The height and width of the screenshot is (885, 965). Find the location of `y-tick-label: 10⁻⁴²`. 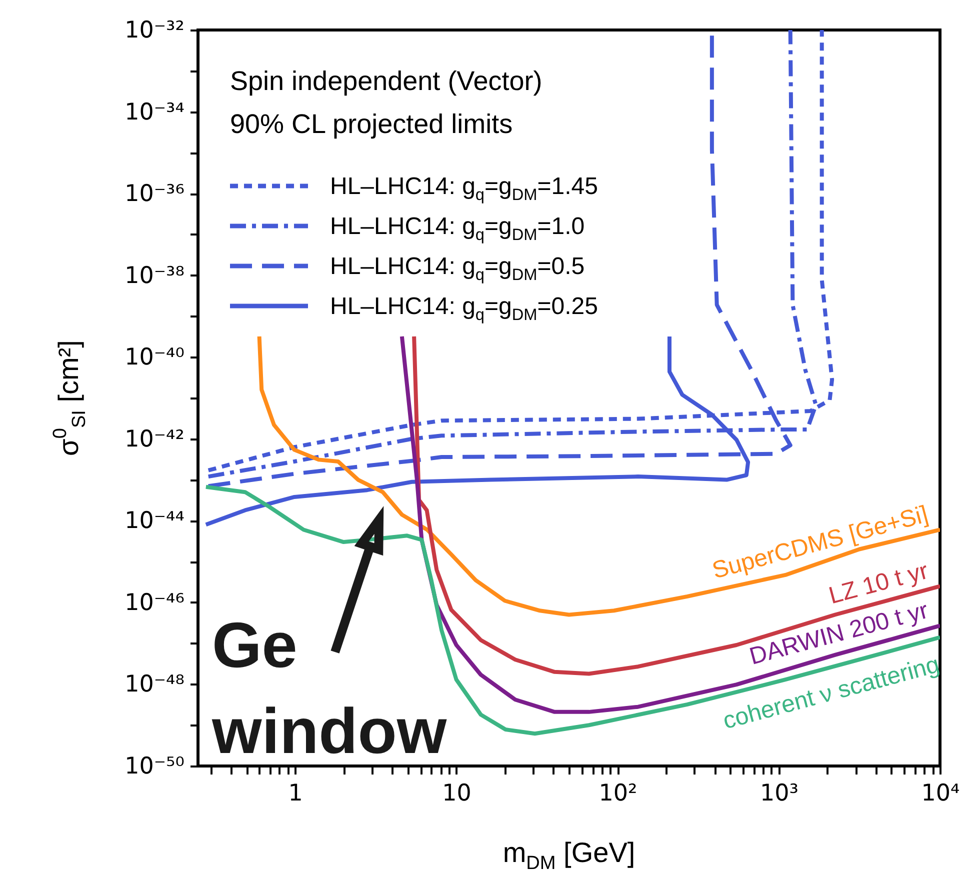

y-tick-label: 10⁻⁴² is located at coordinates (154, 439).